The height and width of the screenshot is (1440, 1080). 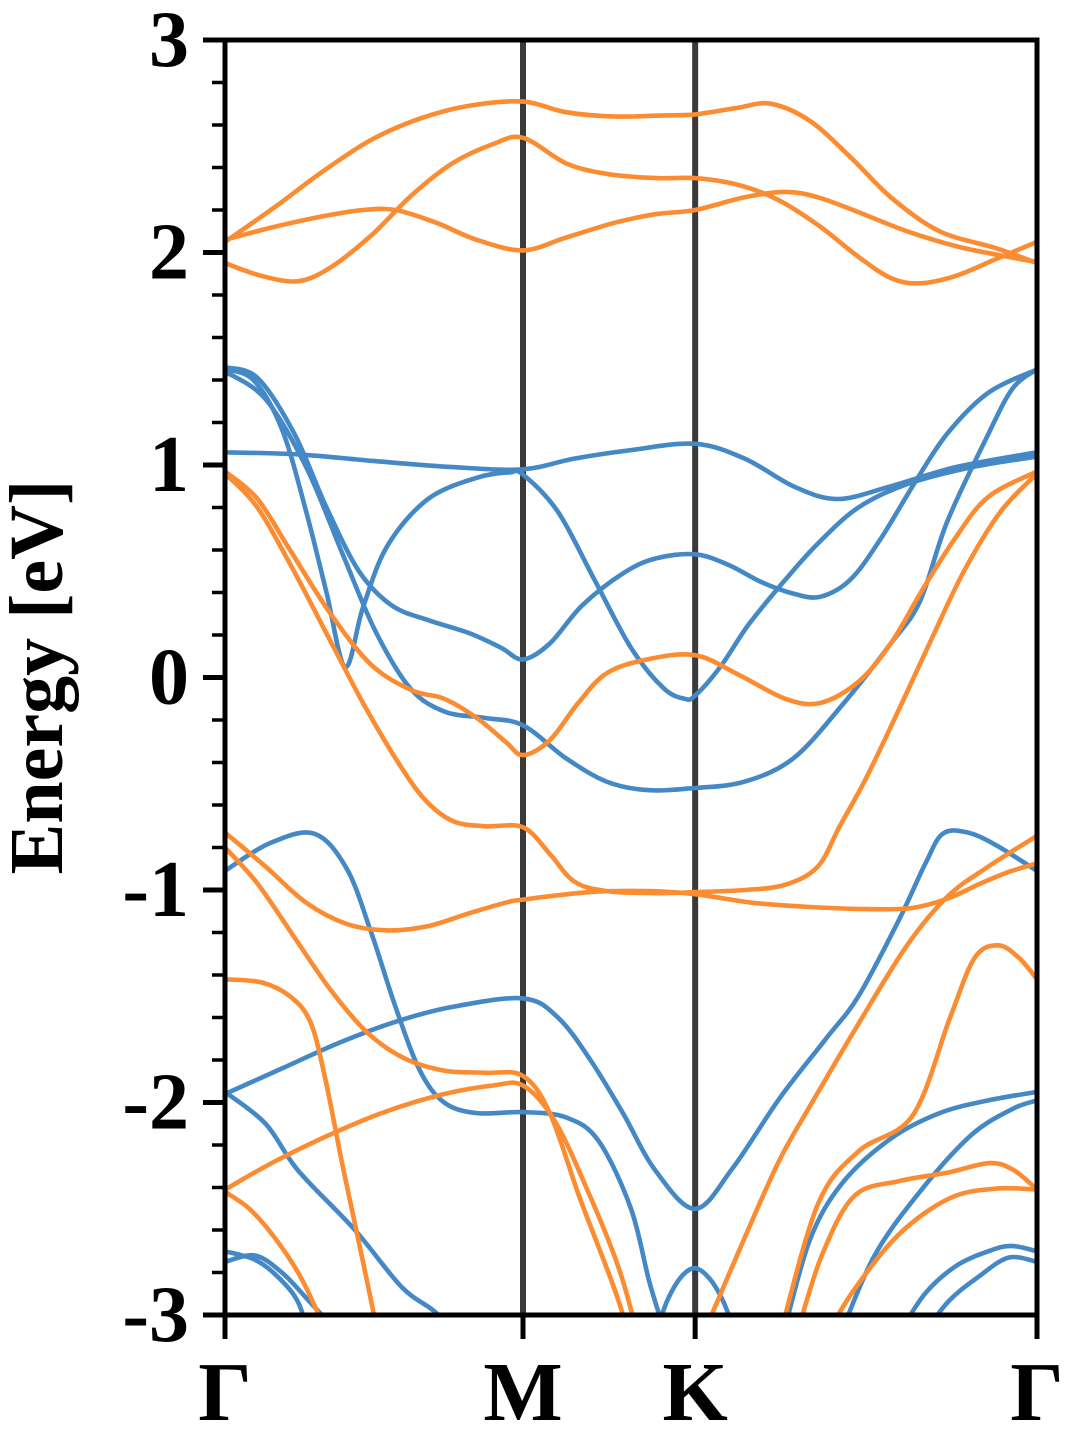 I want to click on y-tick-label: -2, so click(x=155, y=1103).